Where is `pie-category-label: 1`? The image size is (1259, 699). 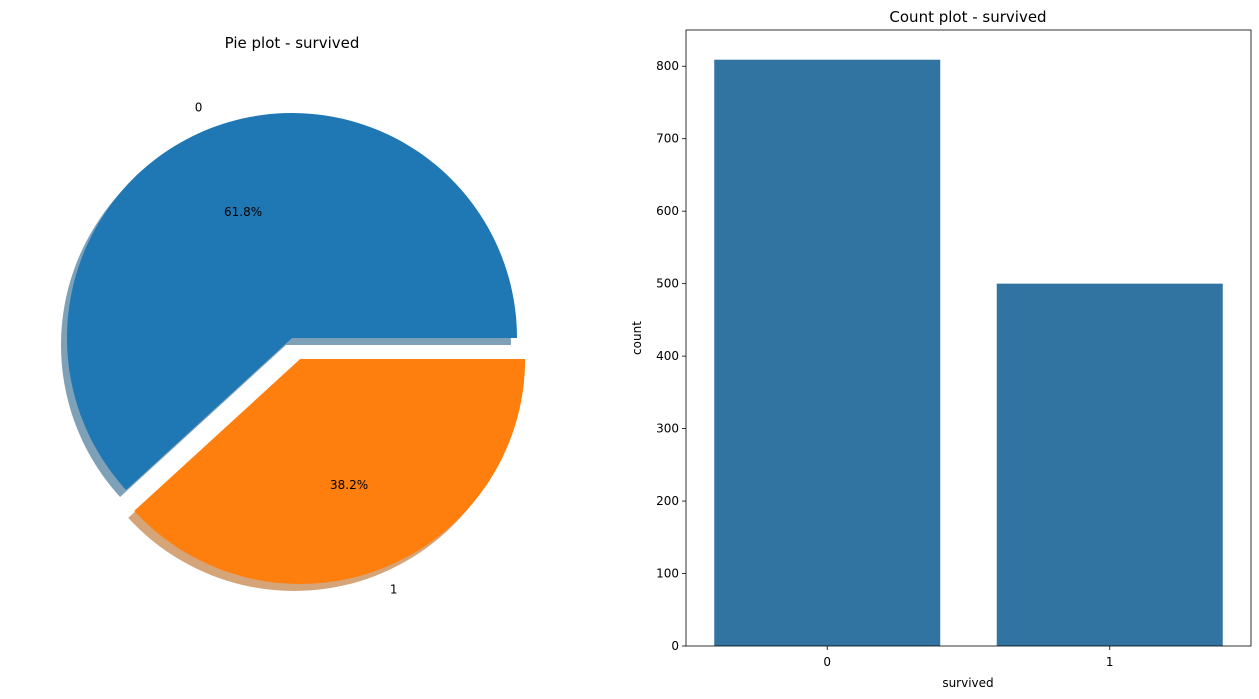
pie-category-label: 1 is located at coordinates (394, 590).